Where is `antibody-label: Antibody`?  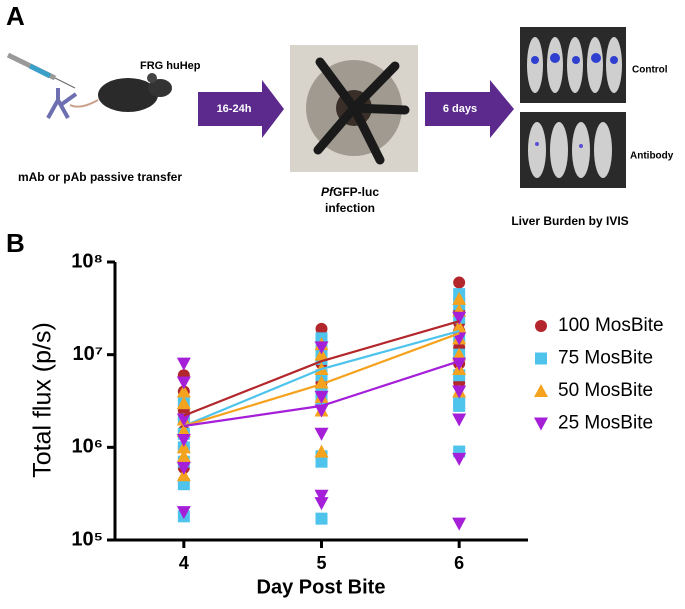
antibody-label: Antibody is located at coordinates (652, 156).